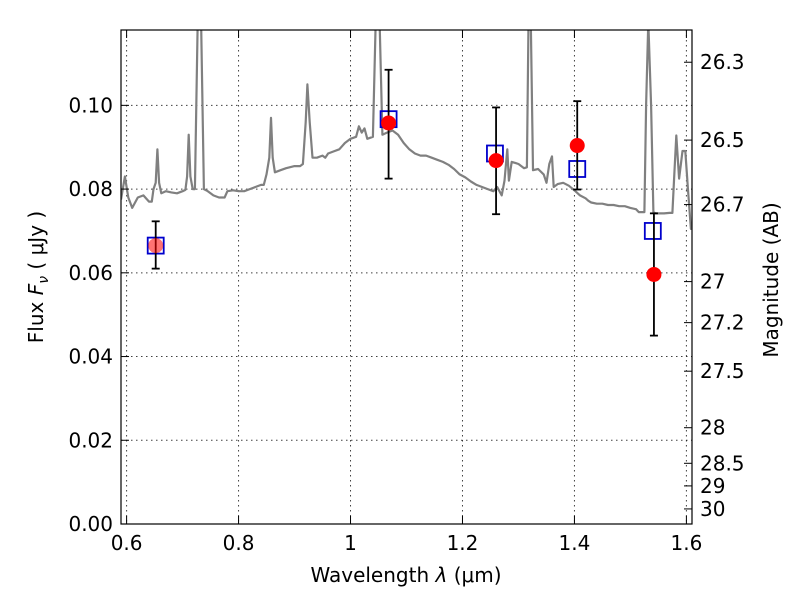  What do you see at coordinates (90, 357) in the screenshot?
I see `y-tick-label: 0.04` at bounding box center [90, 357].